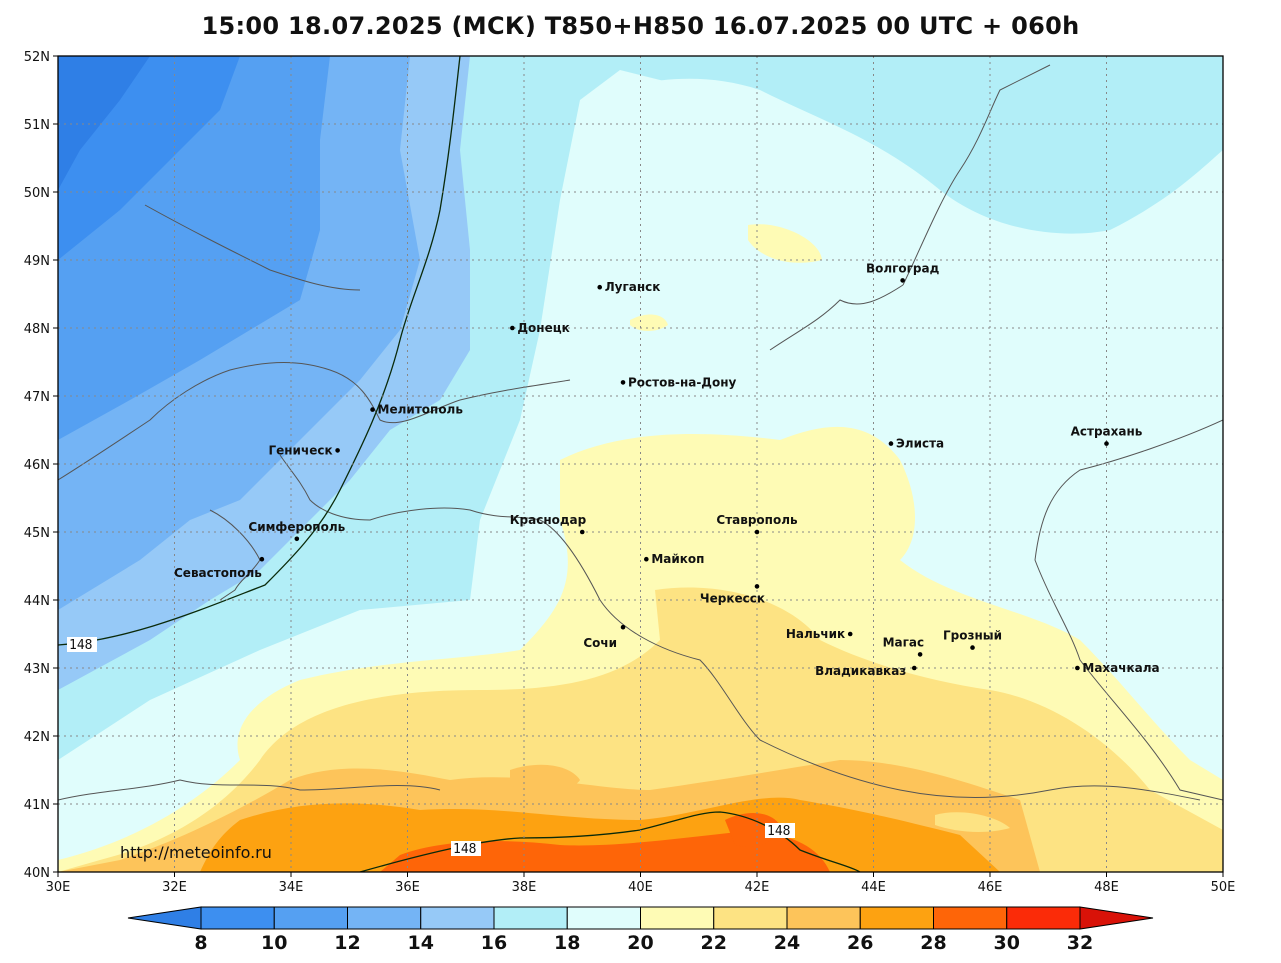  Describe the element at coordinates (37, 193) in the screenshot. I see `lat-tick-label: 50N` at that location.